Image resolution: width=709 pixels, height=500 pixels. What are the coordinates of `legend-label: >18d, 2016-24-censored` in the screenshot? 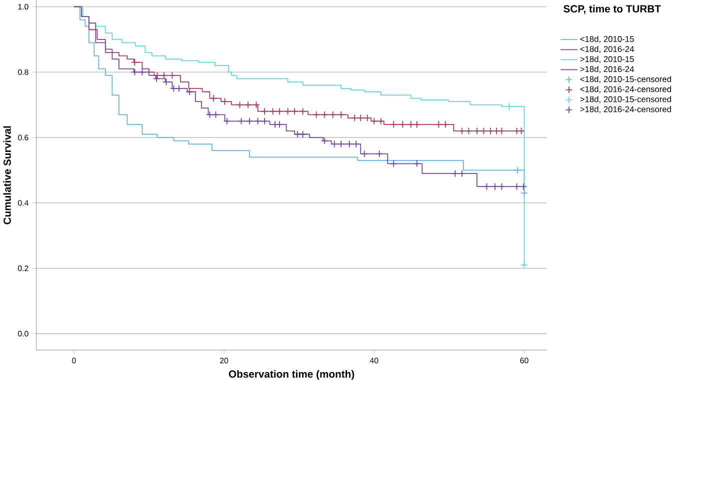 It's located at (625, 109).